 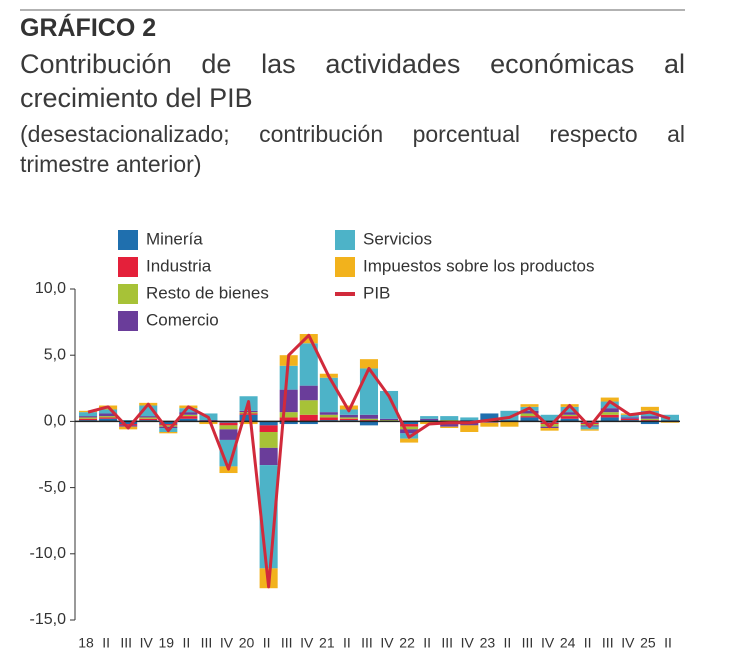 What do you see at coordinates (479, 265) in the screenshot?
I see `legend-label: Impuestos sobre los productos` at bounding box center [479, 265].